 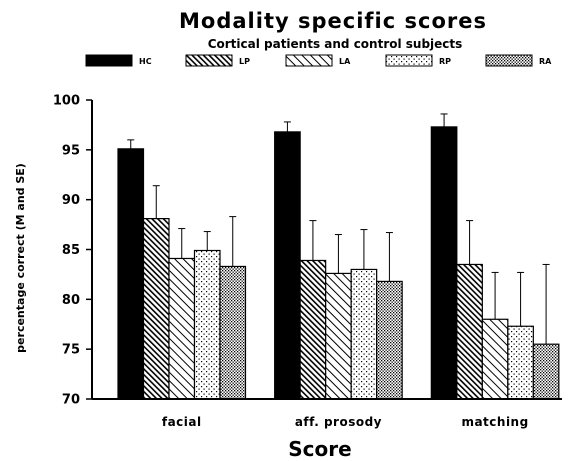 What do you see at coordinates (66, 101) in the screenshot?
I see `y-tick-label: 100` at bounding box center [66, 101].